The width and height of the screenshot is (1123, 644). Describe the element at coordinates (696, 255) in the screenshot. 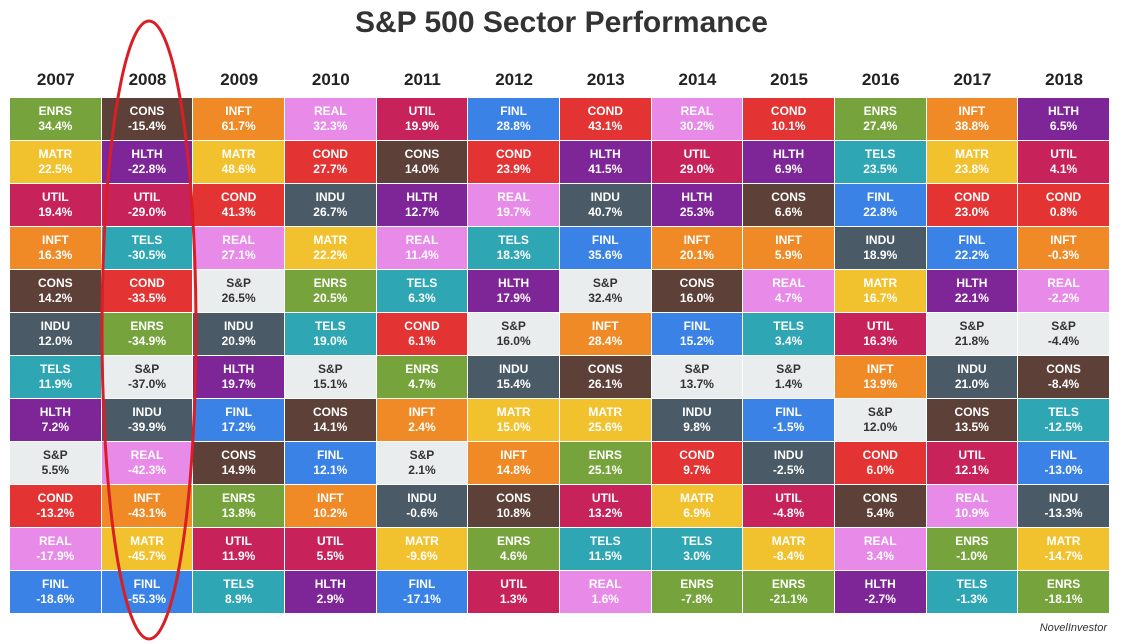

I see `sector-return: 20.1%` at that location.